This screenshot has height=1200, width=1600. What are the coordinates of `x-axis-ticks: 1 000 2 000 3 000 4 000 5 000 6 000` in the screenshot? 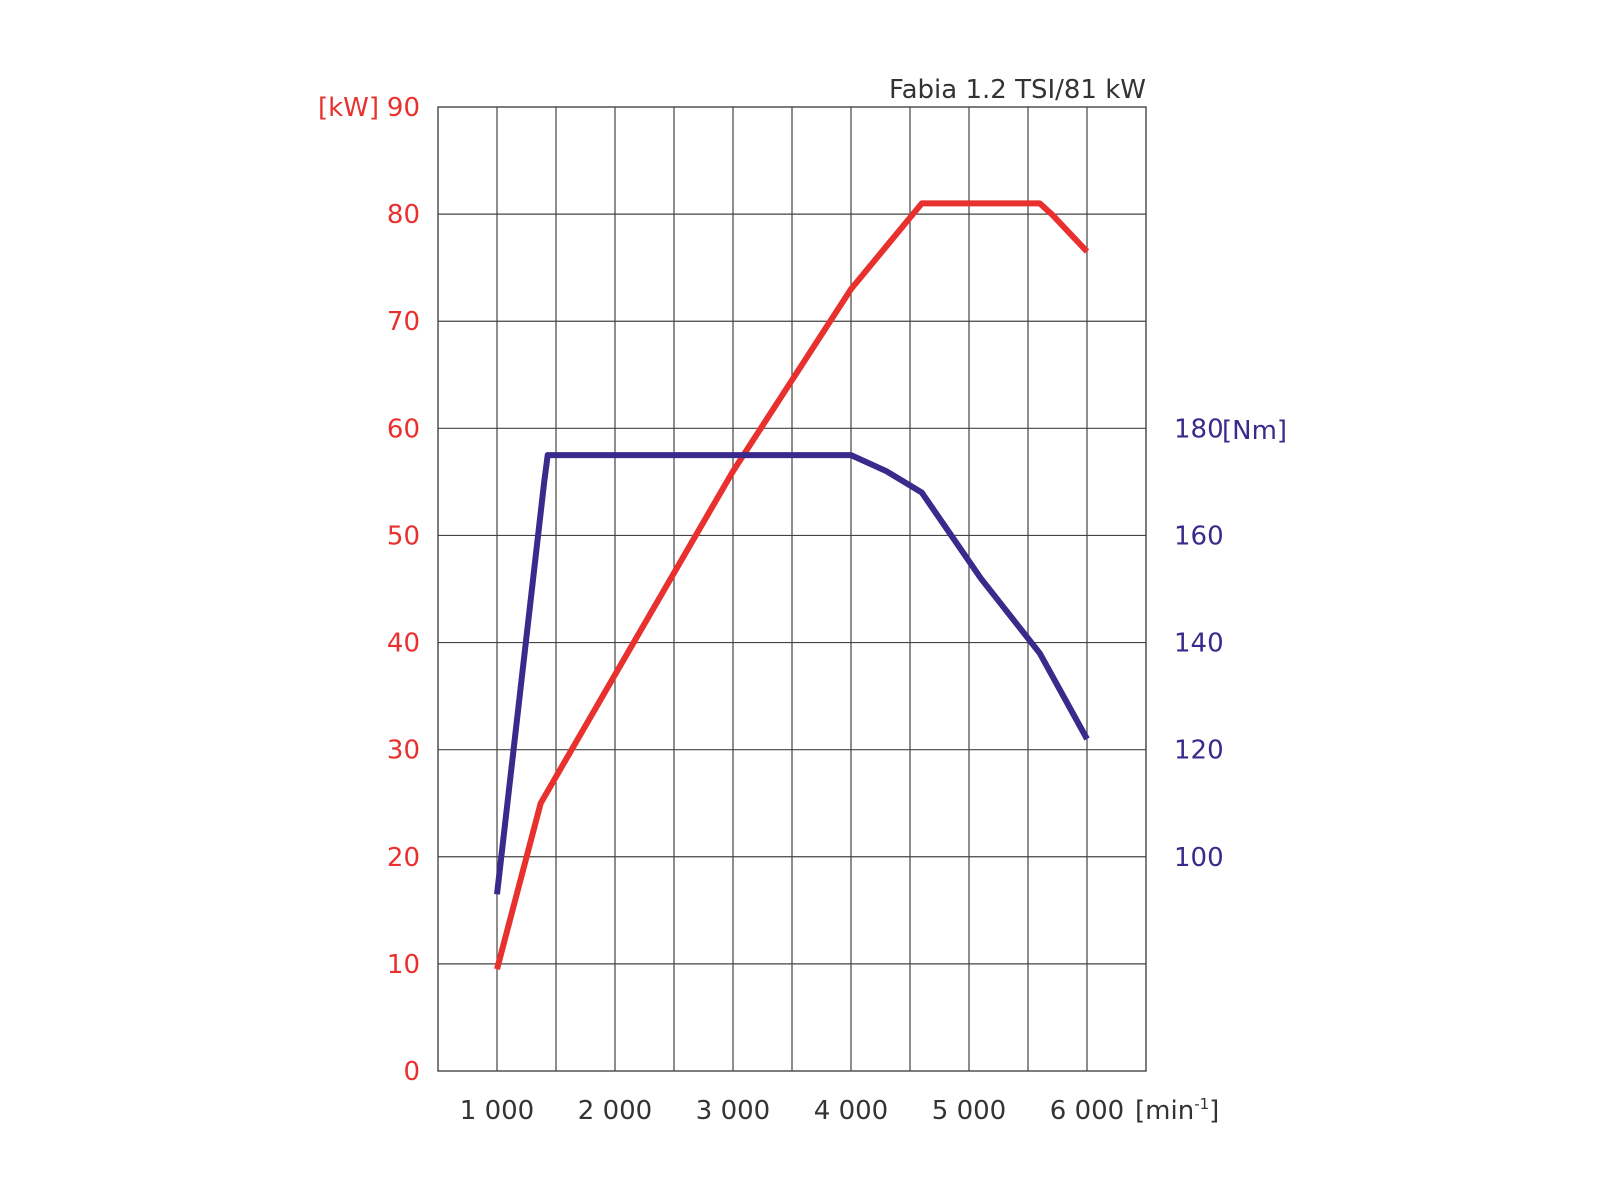 It's located at (792, 1111).